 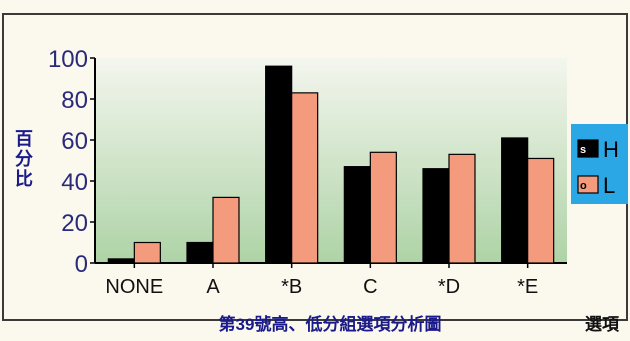 What do you see at coordinates (611, 149) in the screenshot?
I see `legend-label-h: H` at bounding box center [611, 149].